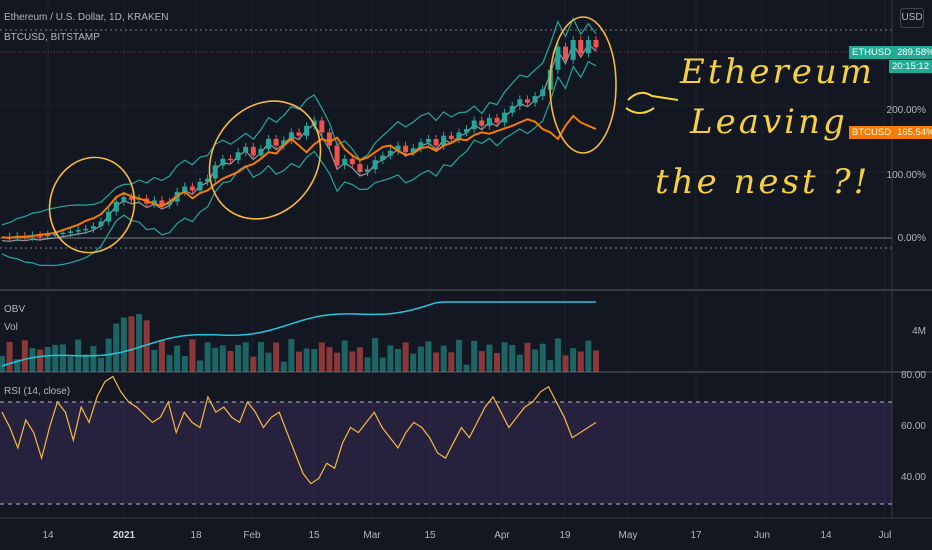 The height and width of the screenshot is (550, 932). What do you see at coordinates (890, 66) in the screenshot?
I see `eth-countdown-tag: 20:15:12` at bounding box center [890, 66].